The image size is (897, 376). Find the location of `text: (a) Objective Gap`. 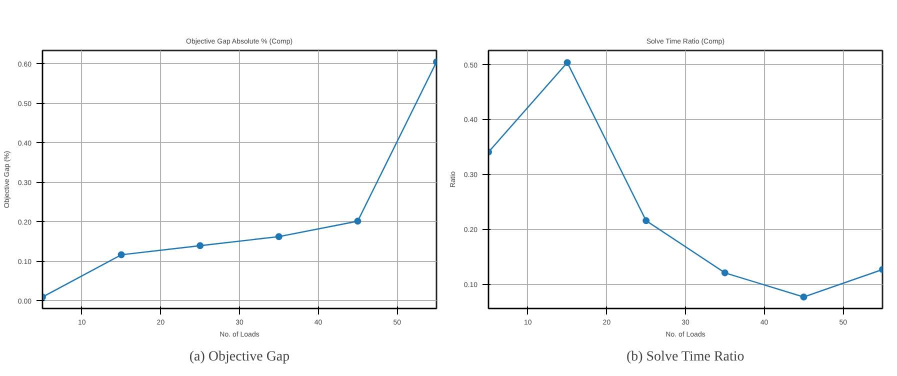

text: (a) Objective Gap is located at coordinates (239, 357).